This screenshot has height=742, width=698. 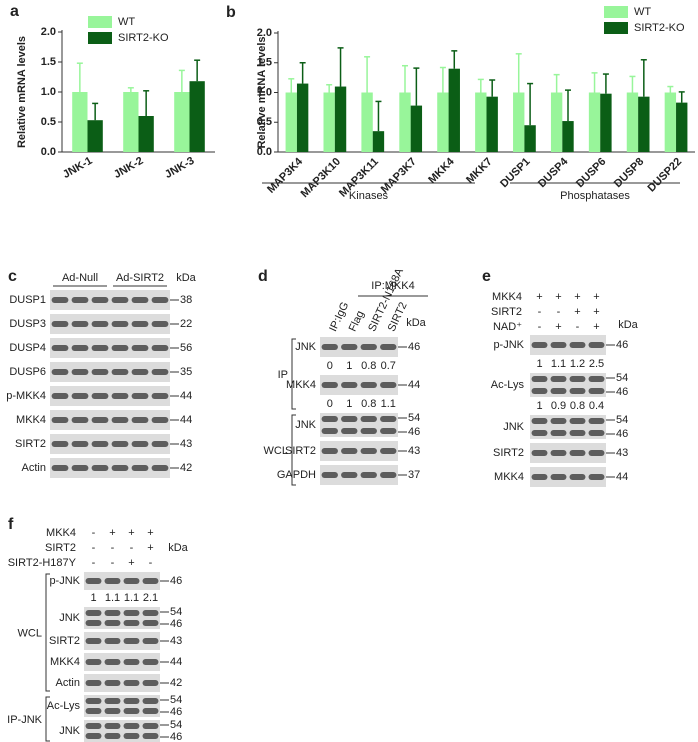 What do you see at coordinates (416, 323) in the screenshot?
I see `unit-label: kDa` at bounding box center [416, 323].